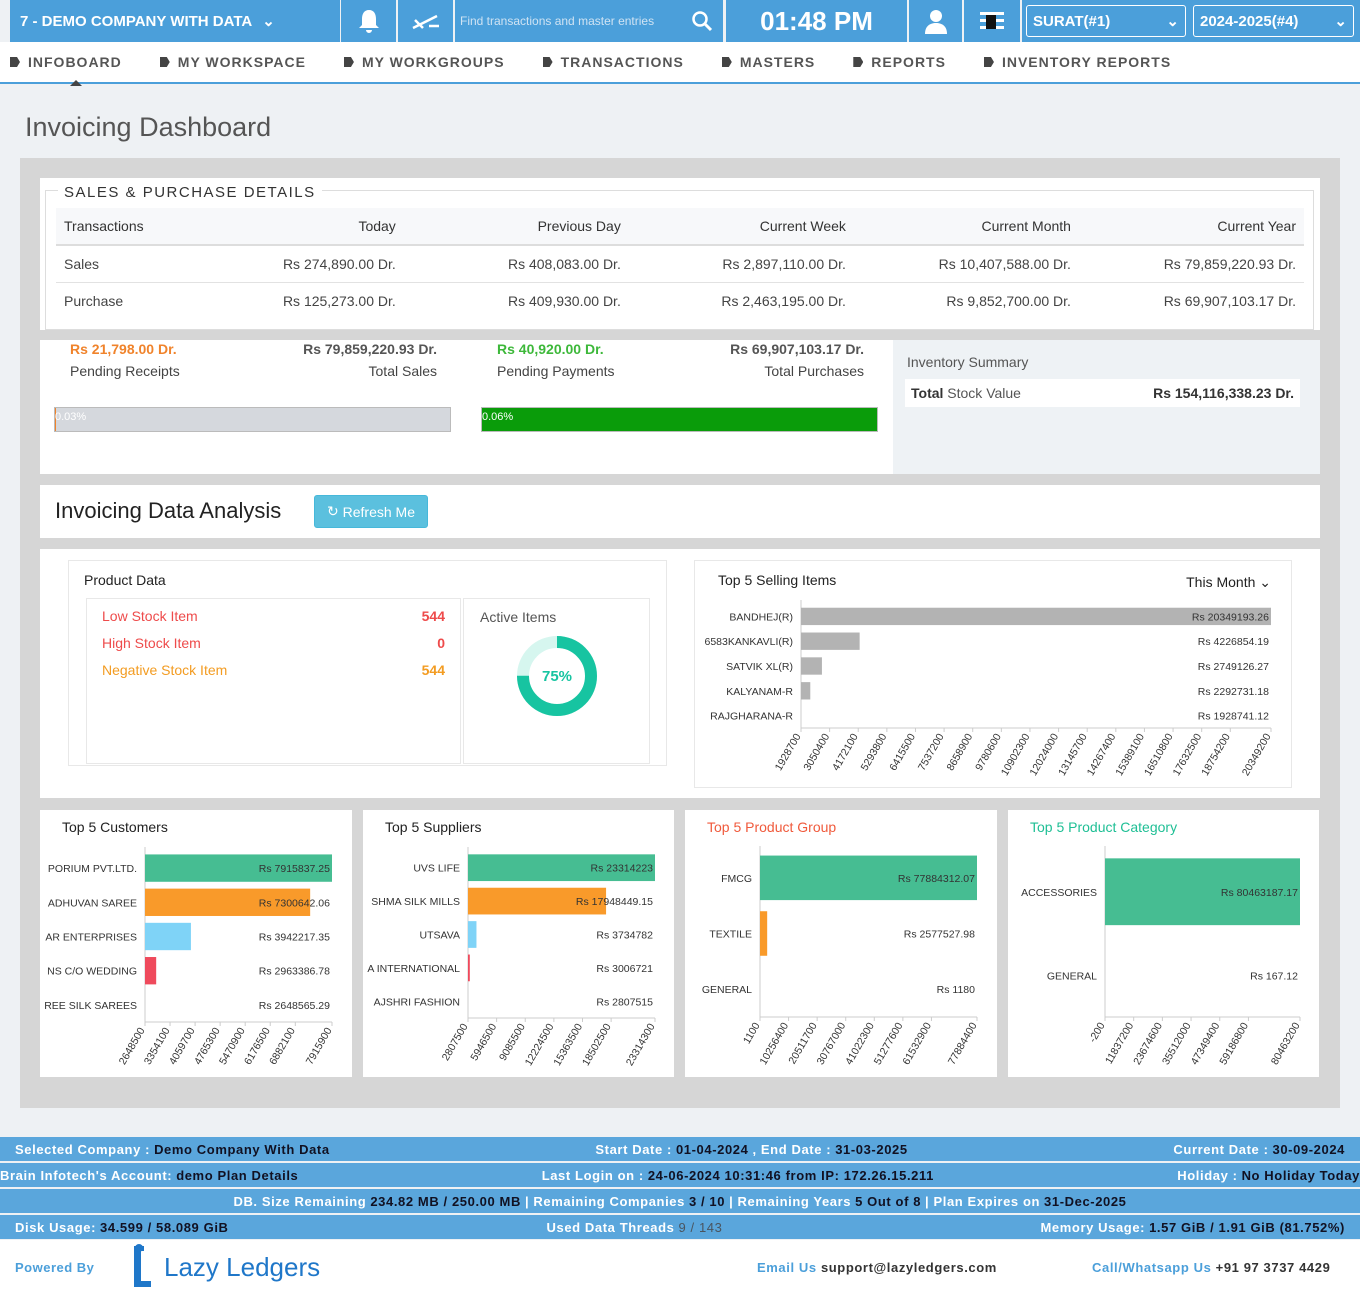 The width and height of the screenshot is (1360, 1301). What do you see at coordinates (959, 752) in the screenshot?
I see `x-tick-label: 8658900` at bounding box center [959, 752].